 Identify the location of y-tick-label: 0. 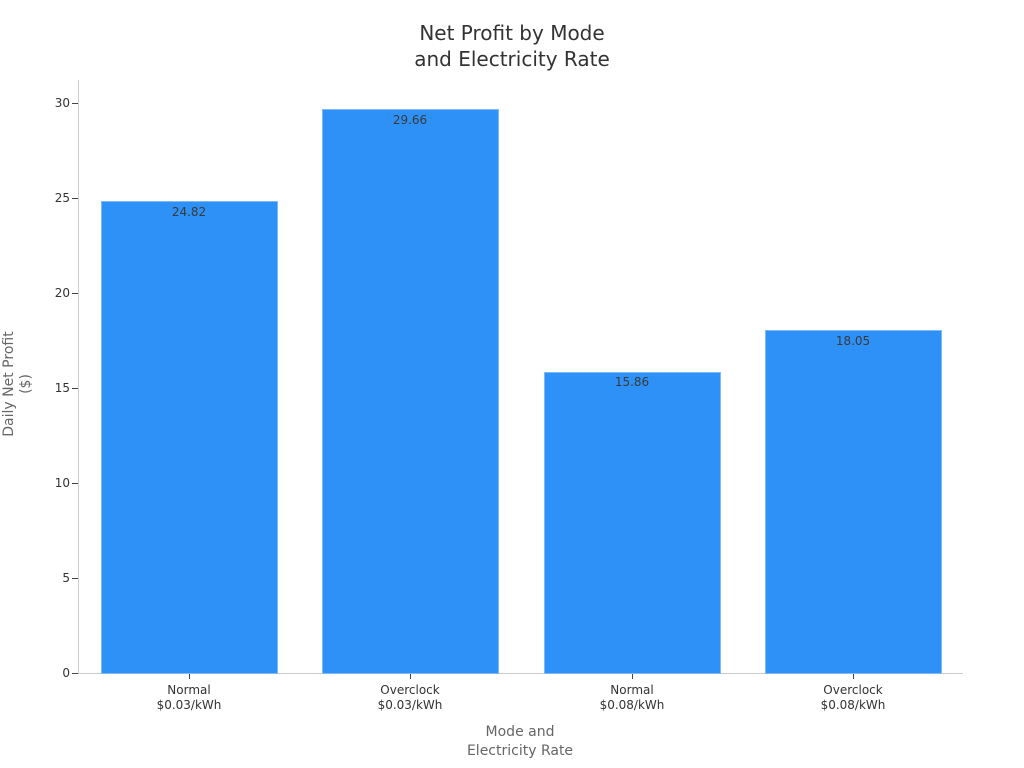
(66, 673).